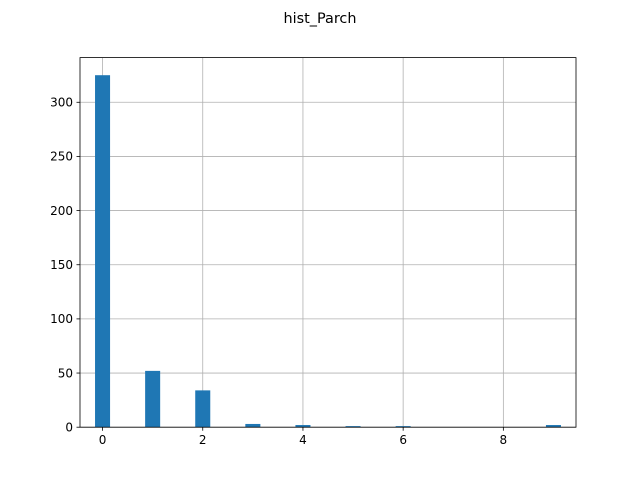  Describe the element at coordinates (69, 428) in the screenshot. I see `y-tick-label: 0` at that location.